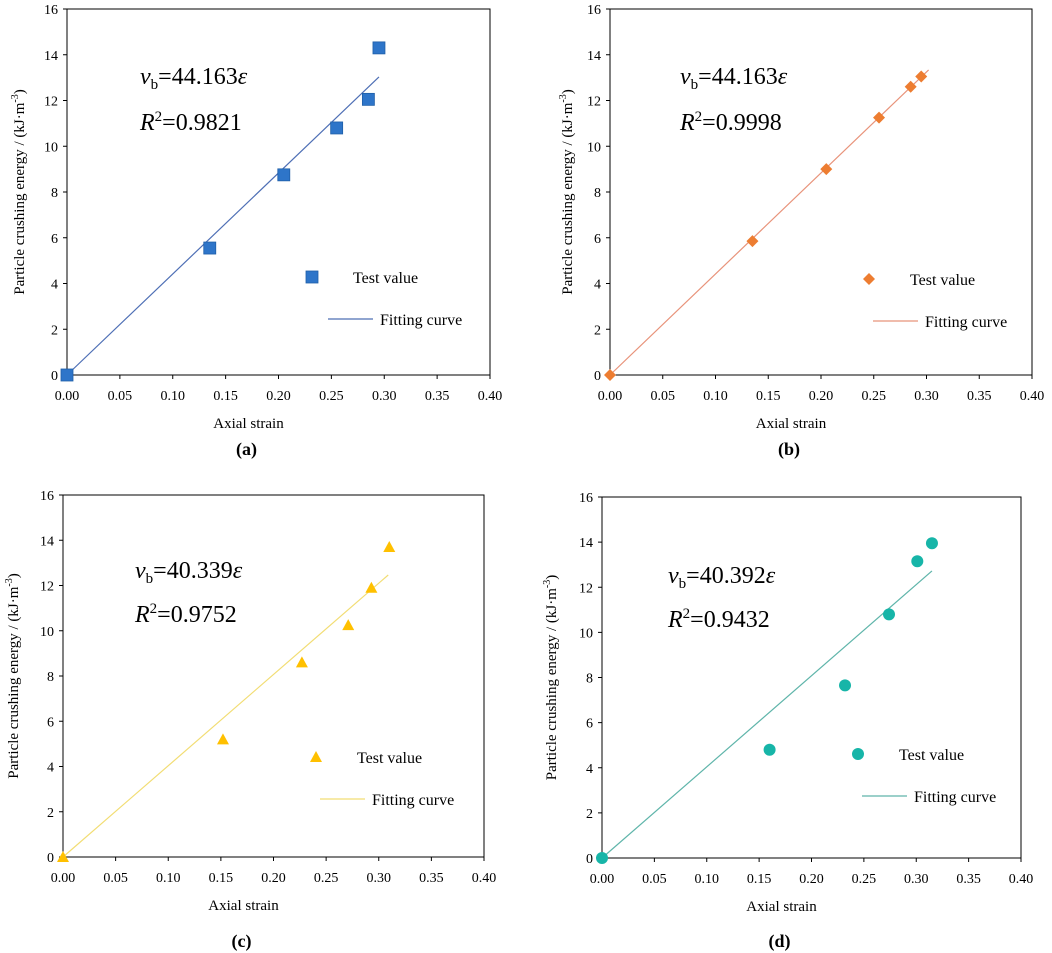 Image resolution: width=1052 pixels, height=953 pixels. What do you see at coordinates (189, 572) in the screenshot?
I see `fit-equation: vb=40.339ε` at bounding box center [189, 572].